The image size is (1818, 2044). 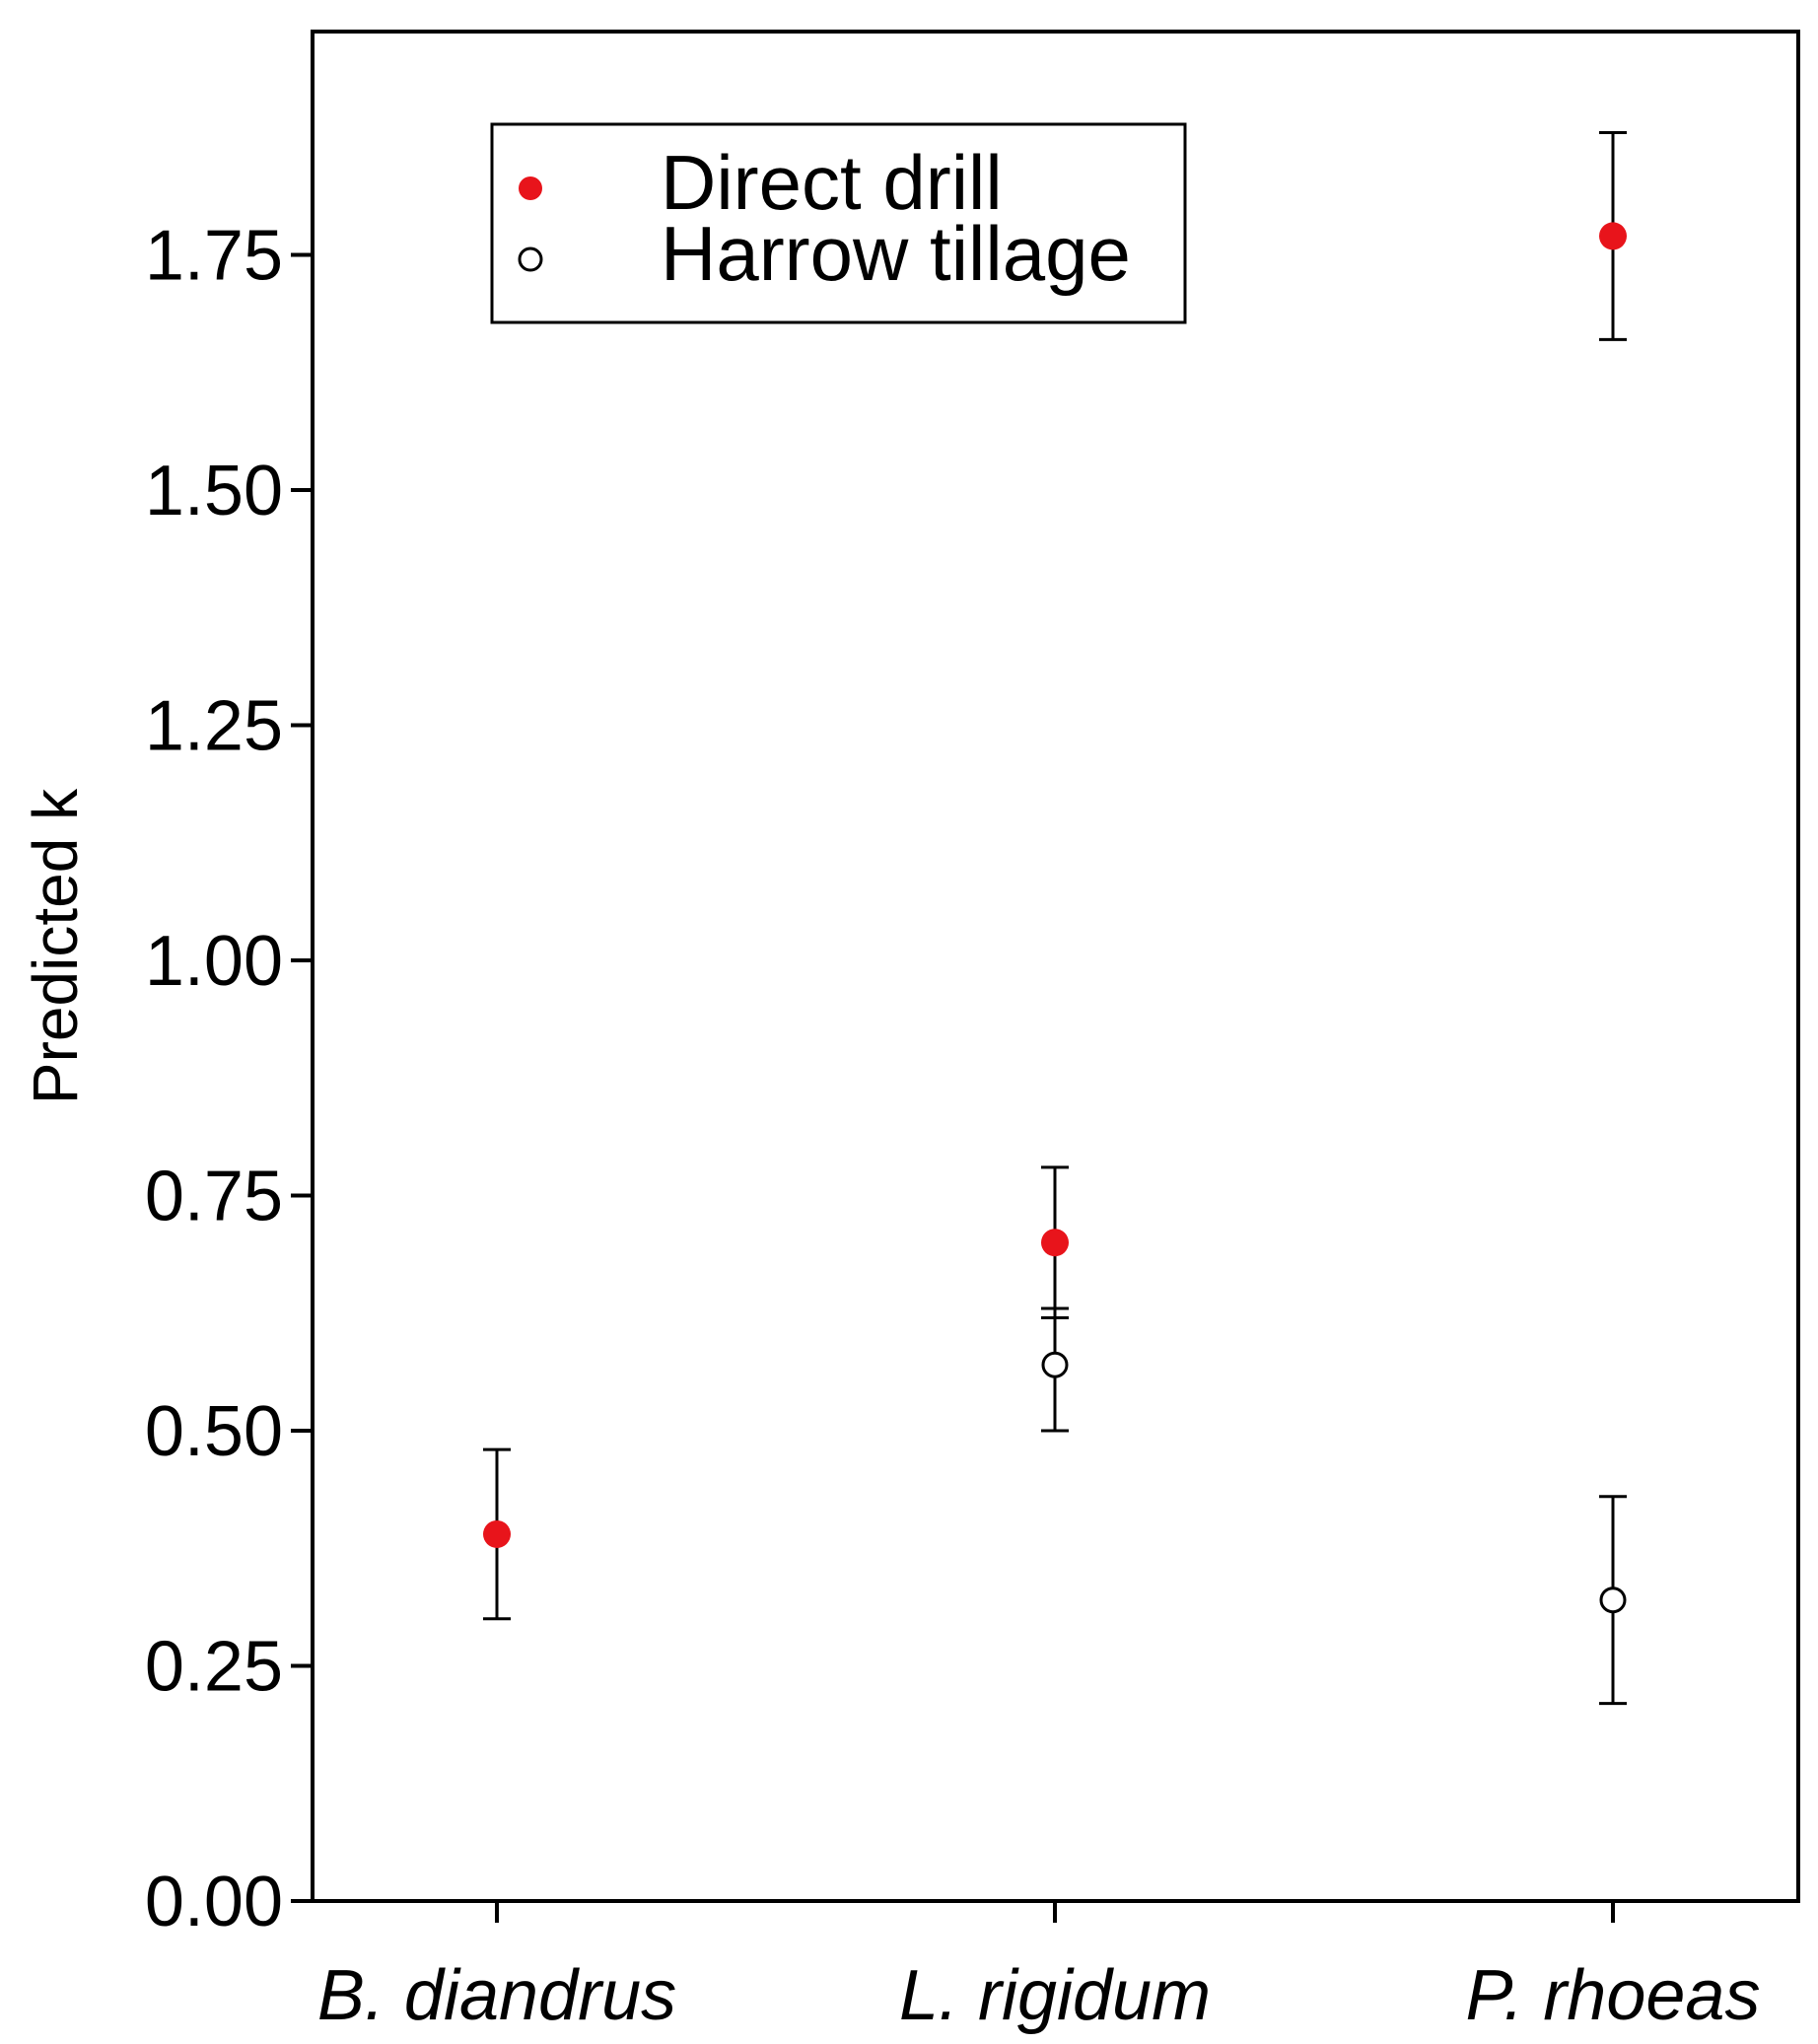 What do you see at coordinates (214, 257) in the screenshot?
I see `y-tick-label: 1.75` at bounding box center [214, 257].